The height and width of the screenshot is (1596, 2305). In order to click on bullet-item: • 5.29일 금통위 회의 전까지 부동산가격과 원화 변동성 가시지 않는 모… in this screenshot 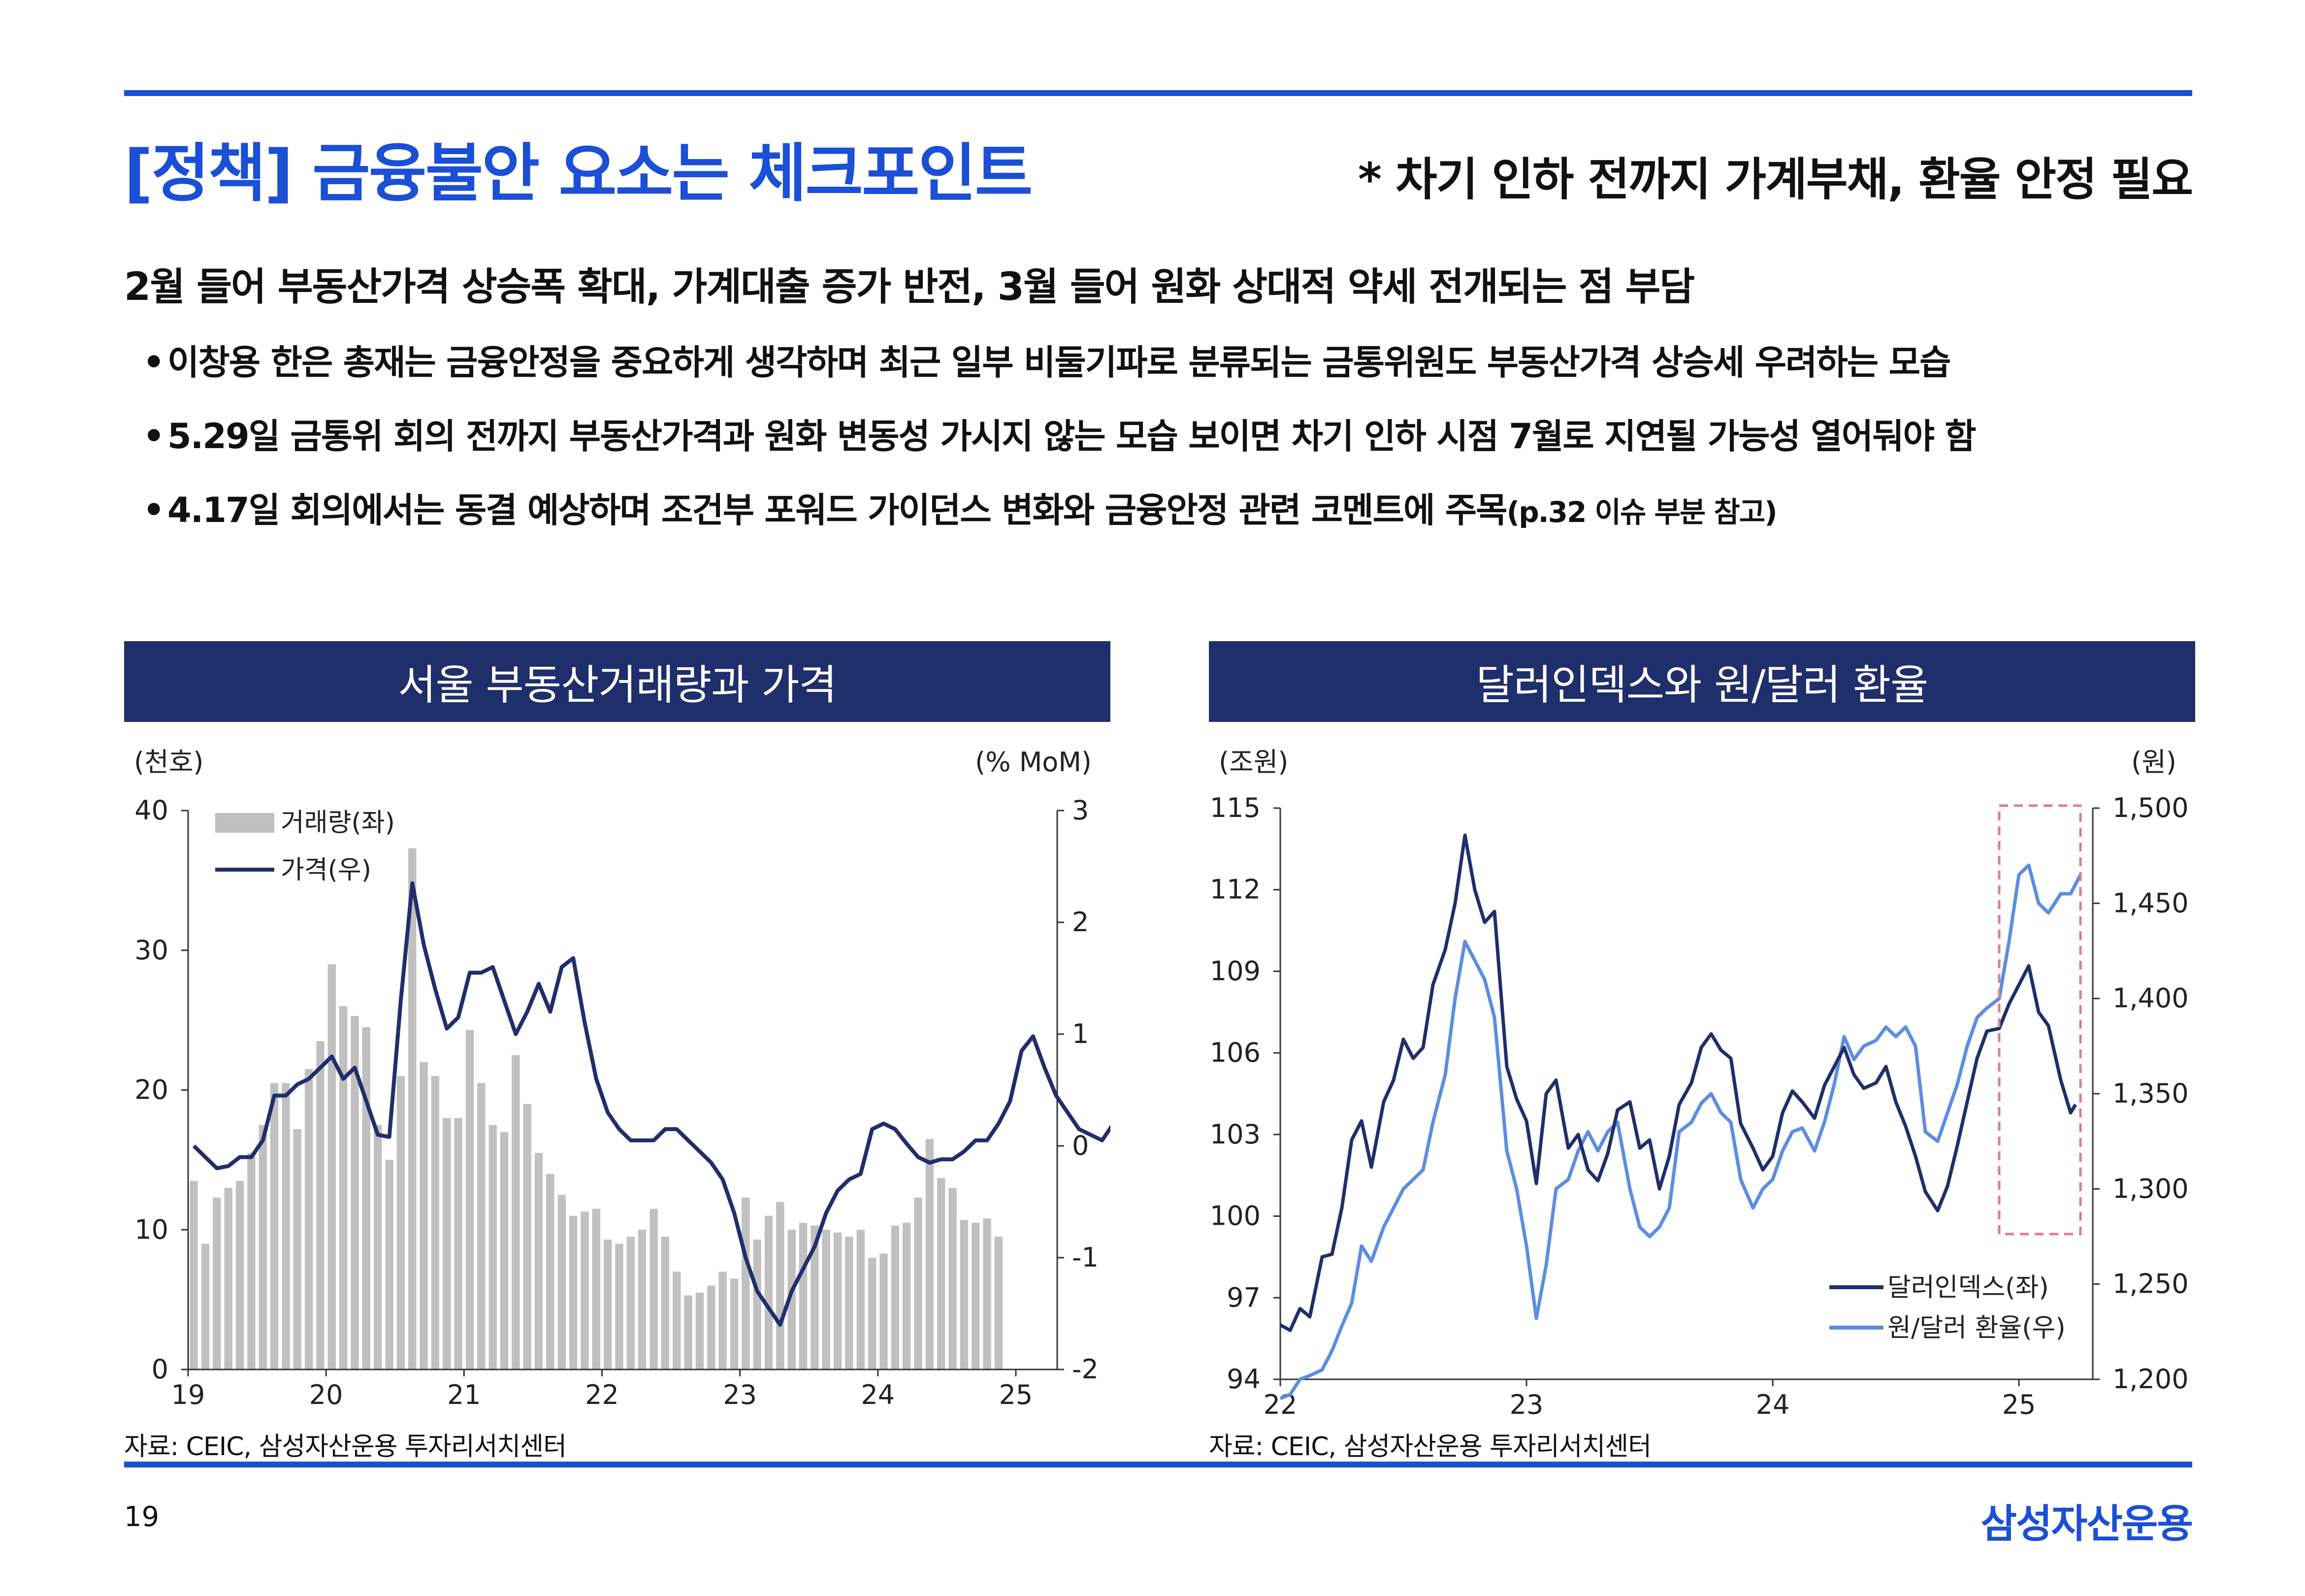, I will do `click(1060, 434)`.